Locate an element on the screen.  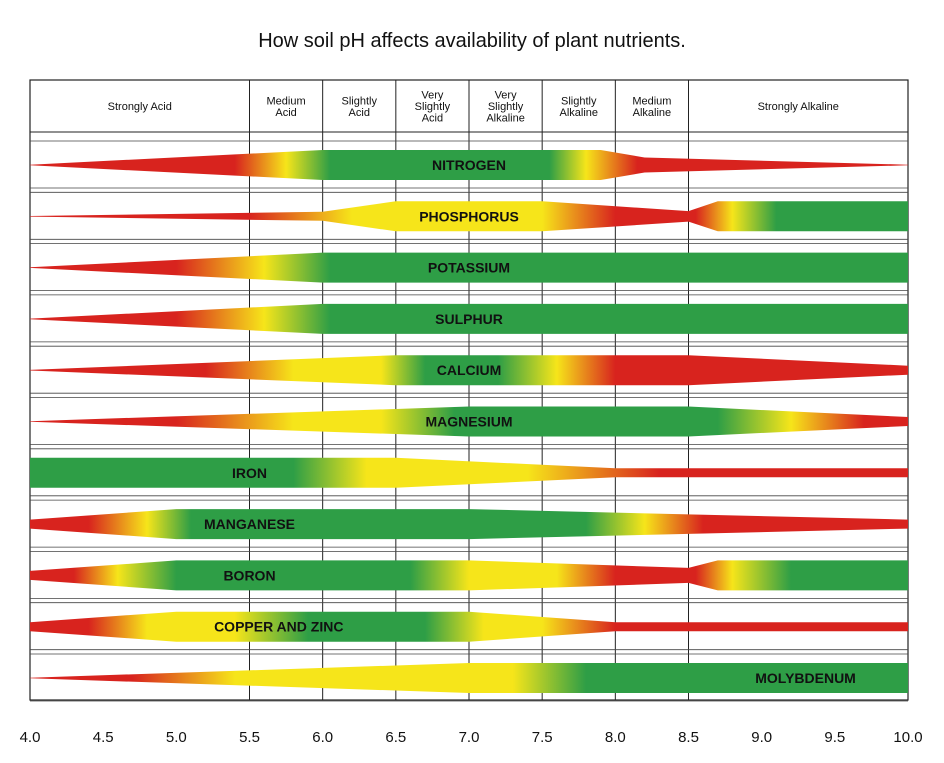
x-tick-label: 10.0 is located at coordinates (907, 737).